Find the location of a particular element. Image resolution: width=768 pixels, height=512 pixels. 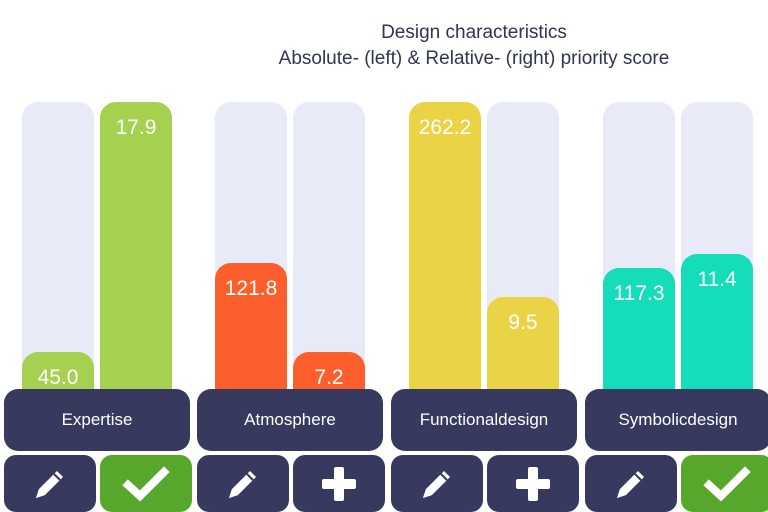

data-label-absolute-expertise: 45.0 is located at coordinates (58, 377).